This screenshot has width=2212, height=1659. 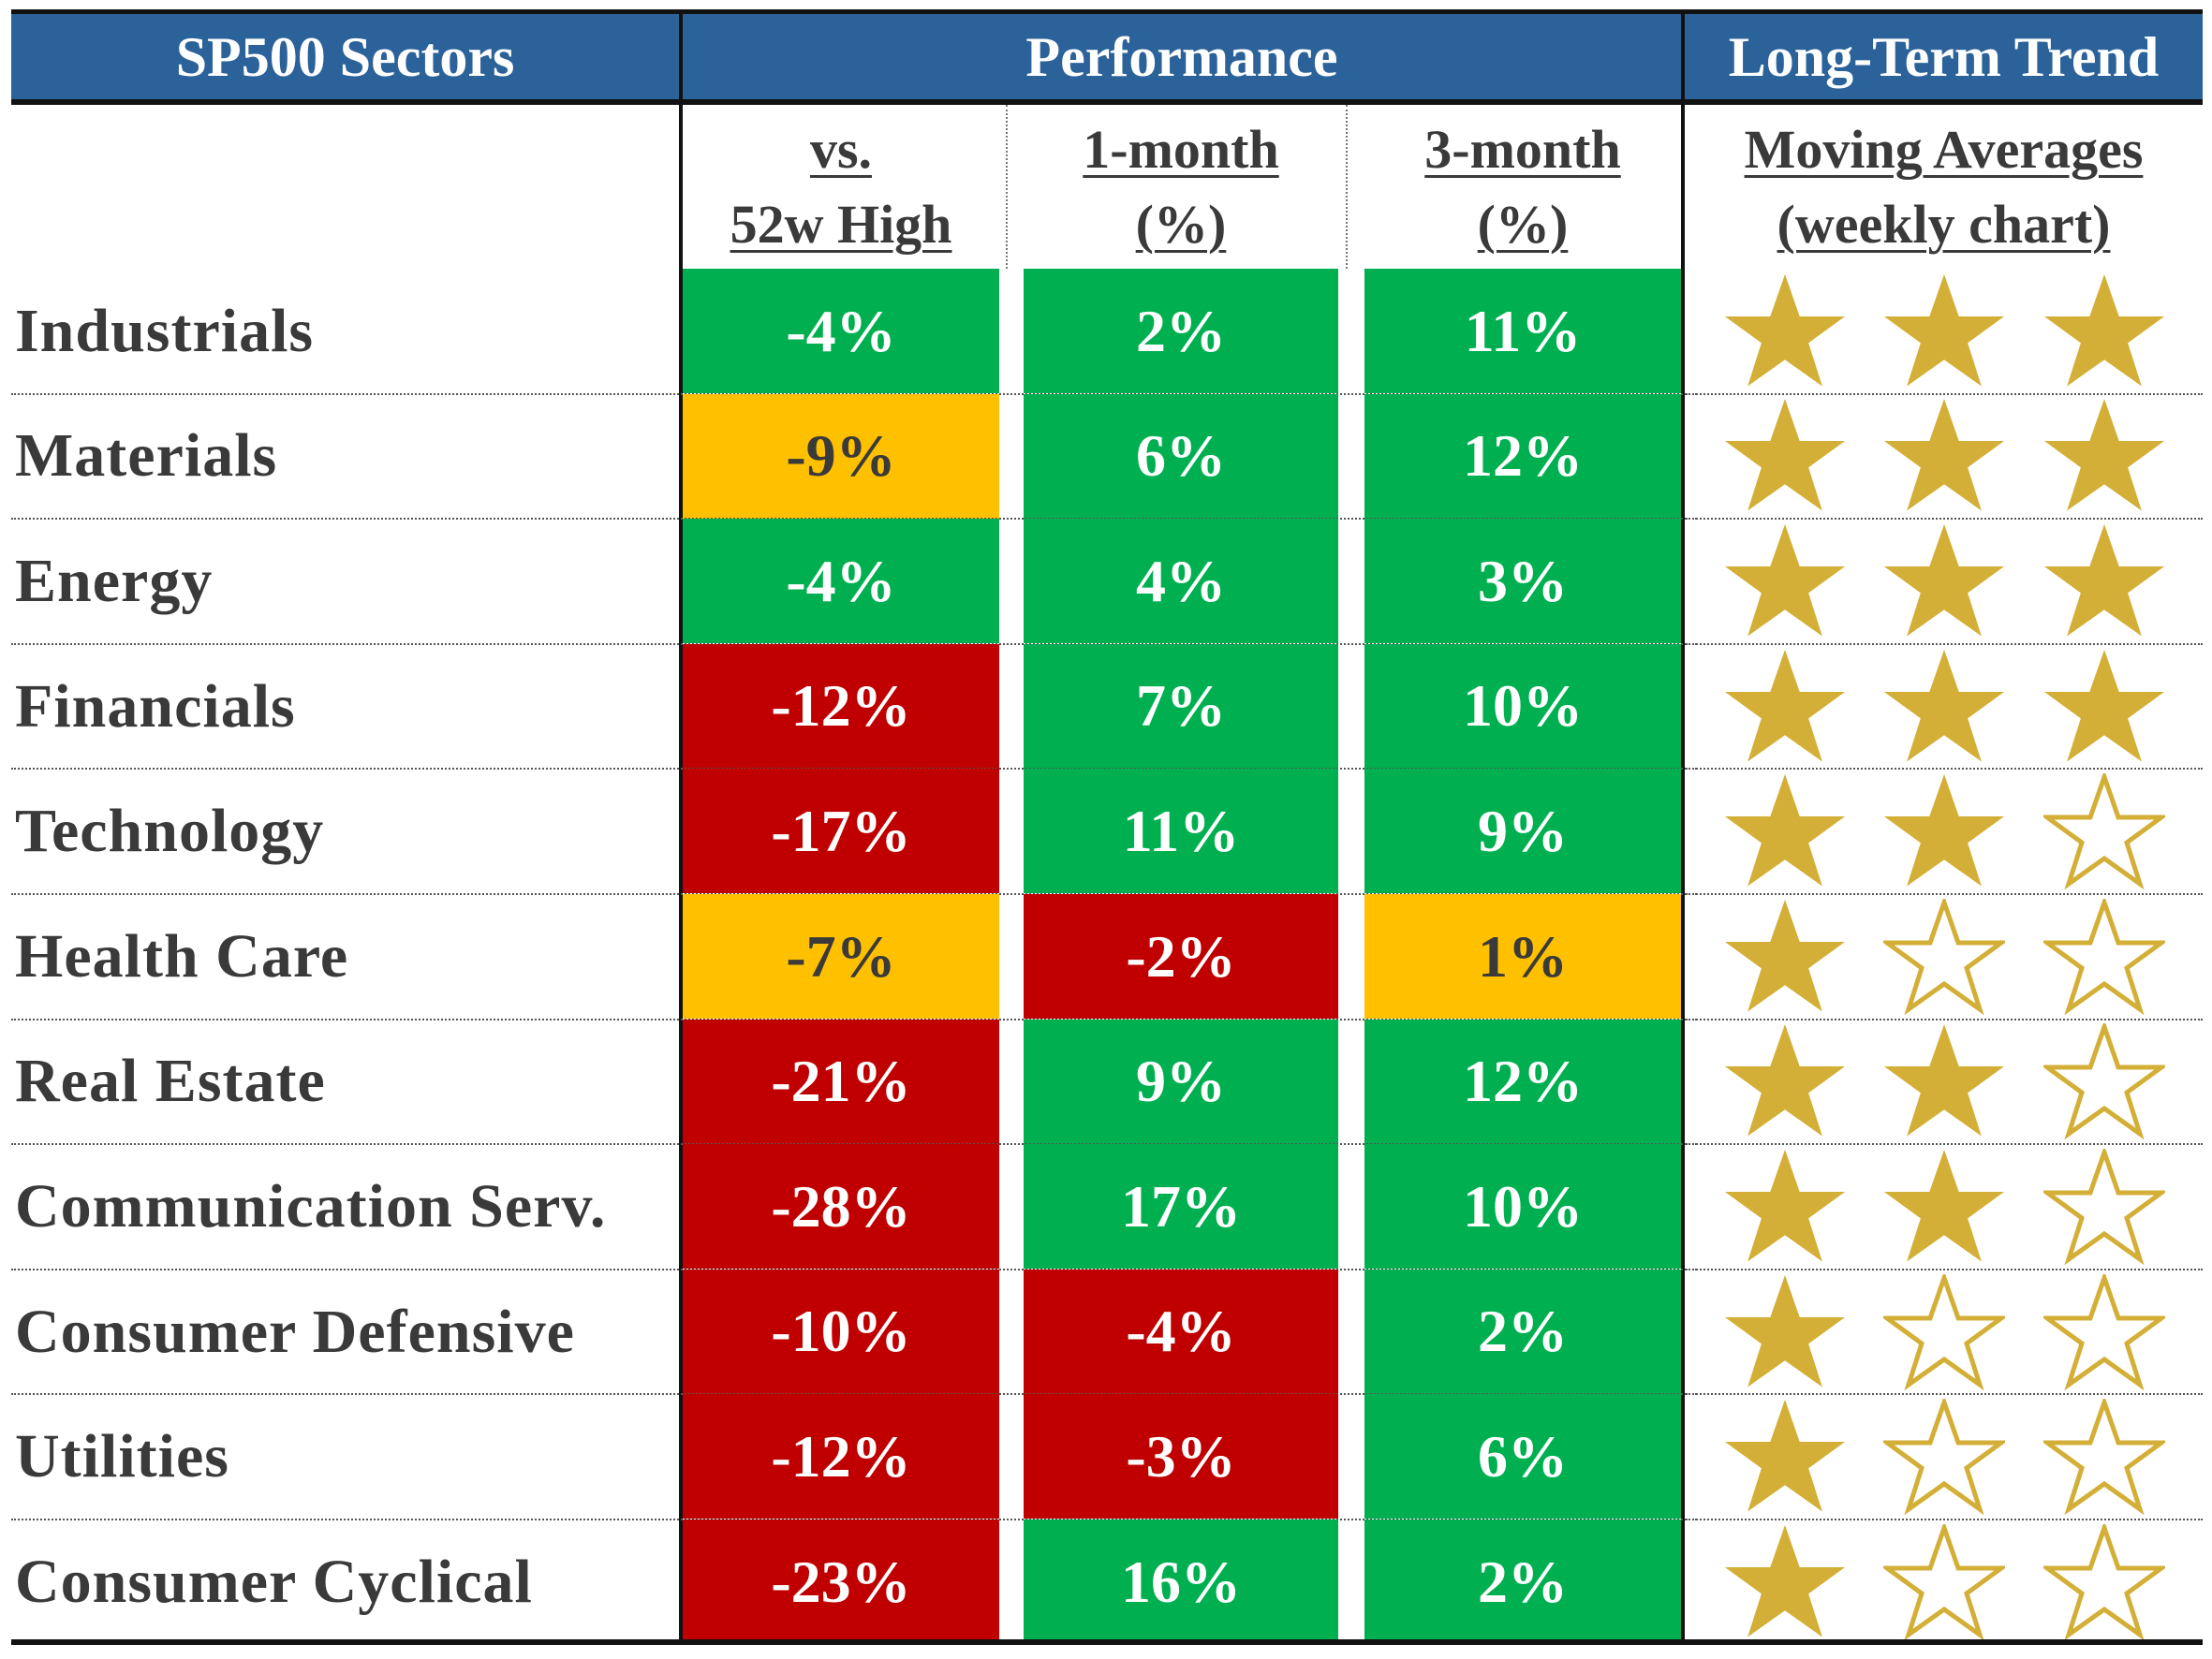 What do you see at coordinates (841, 187) in the screenshot?
I see `subheader-vs-high: vs. 52w High` at bounding box center [841, 187].